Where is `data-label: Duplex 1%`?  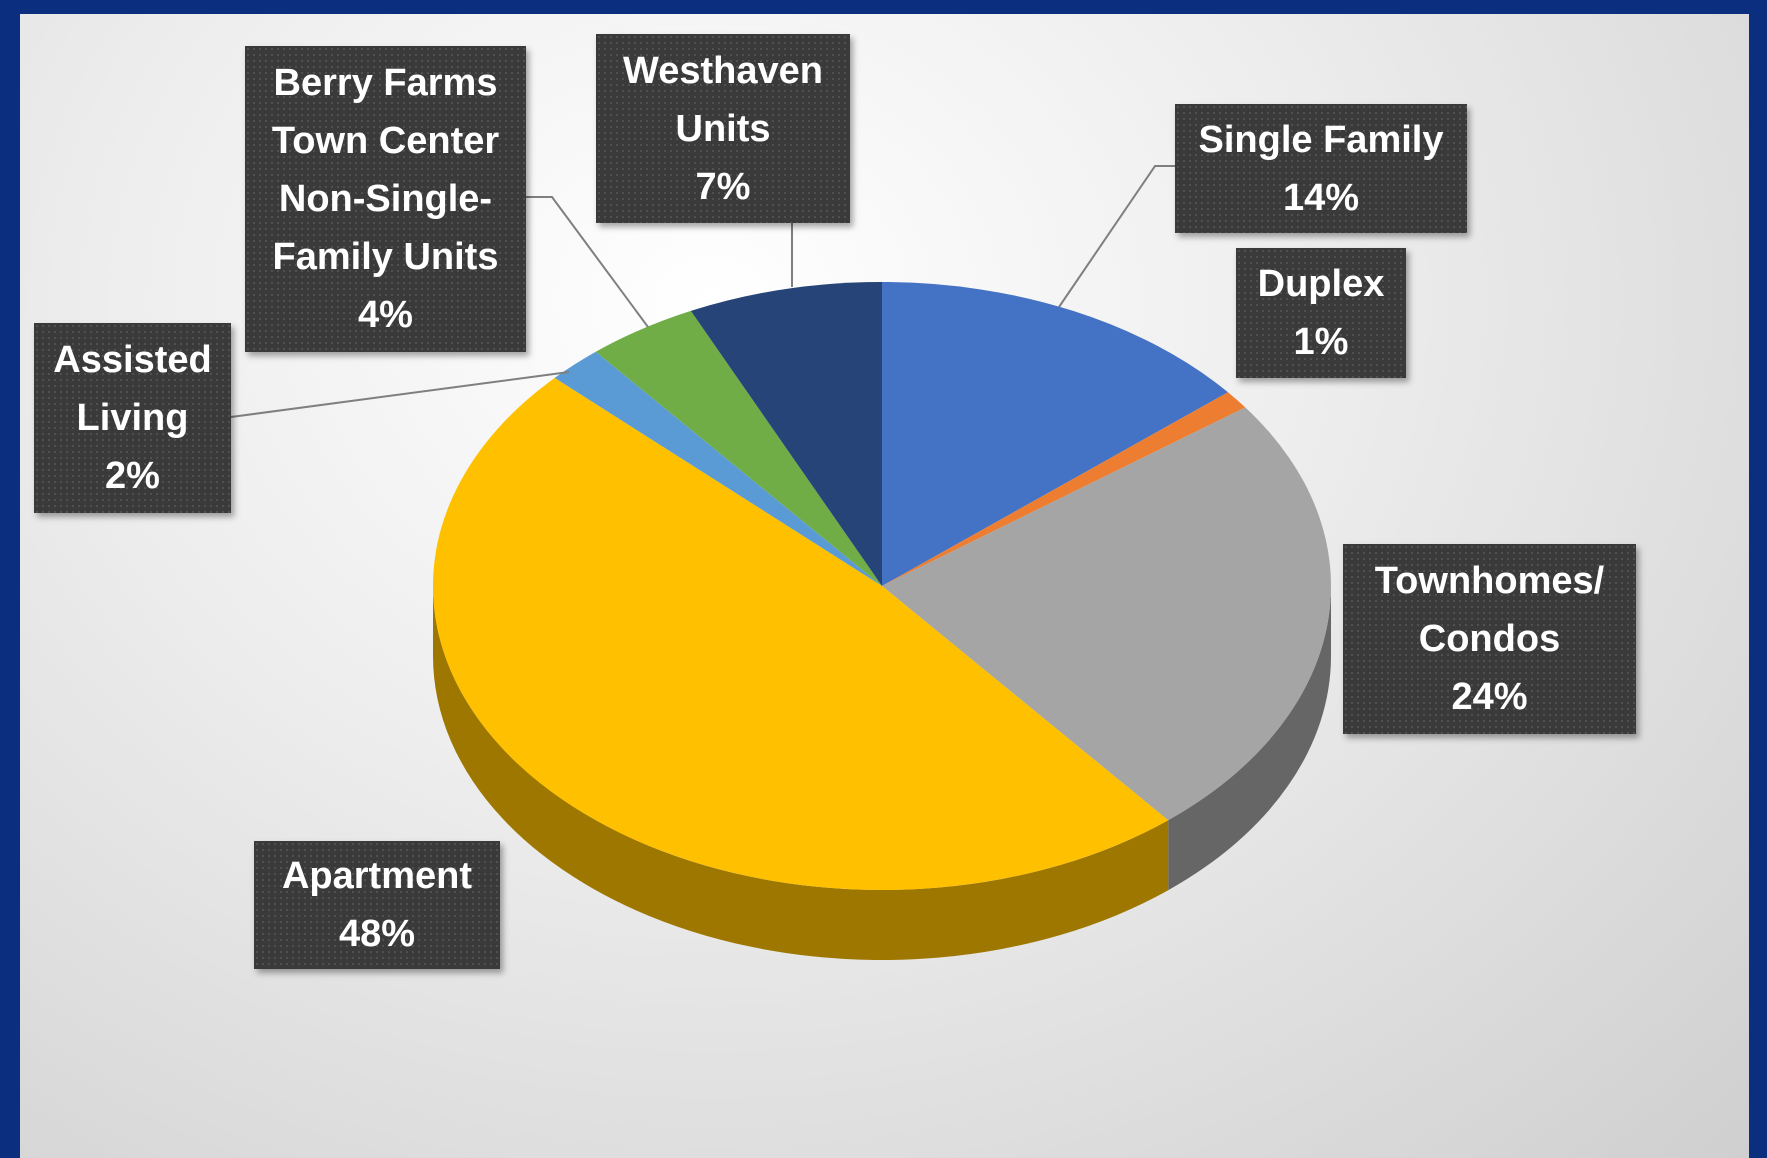 data-label: Duplex 1% is located at coordinates (1321, 313).